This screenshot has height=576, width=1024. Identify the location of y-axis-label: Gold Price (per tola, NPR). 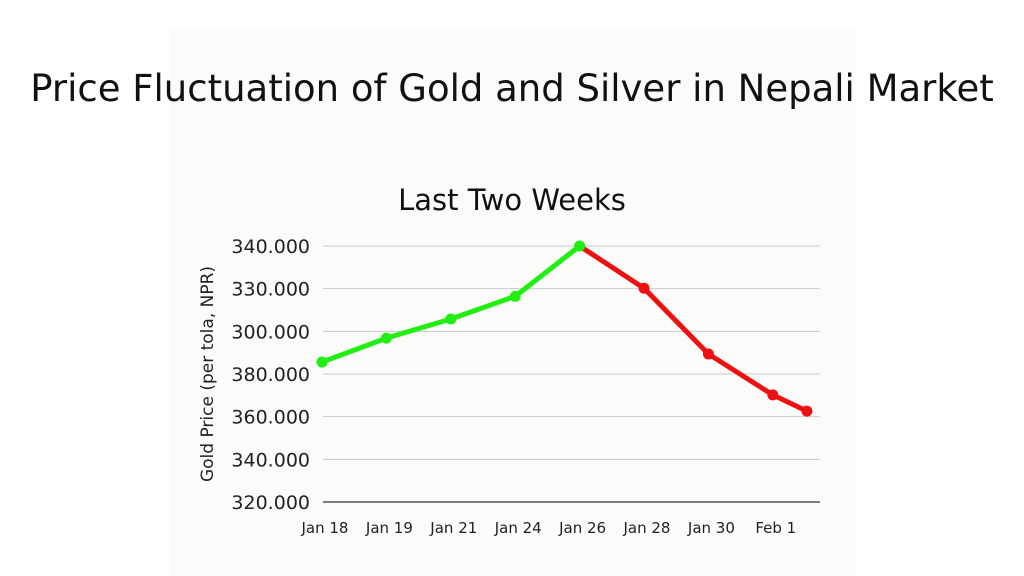
(208, 374).